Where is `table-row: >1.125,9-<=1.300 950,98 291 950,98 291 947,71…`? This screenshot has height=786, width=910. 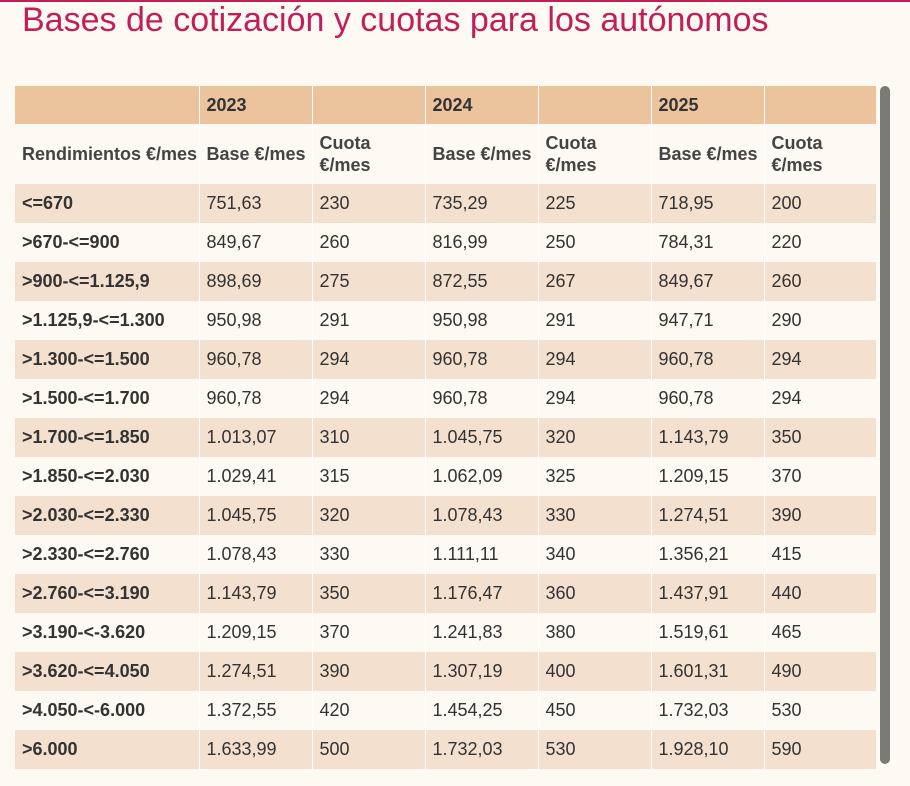
table-row: >1.125,9-<=1.300 950,98 291 950,98 291 947,71… is located at coordinates (445, 320).